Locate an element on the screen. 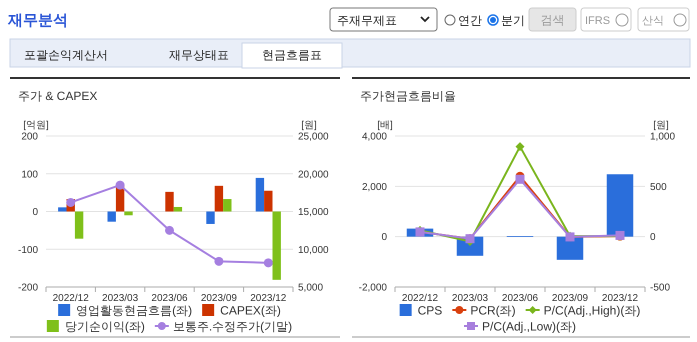 The image size is (697, 342). y2-tick-label: 20,000 is located at coordinates (314, 174).